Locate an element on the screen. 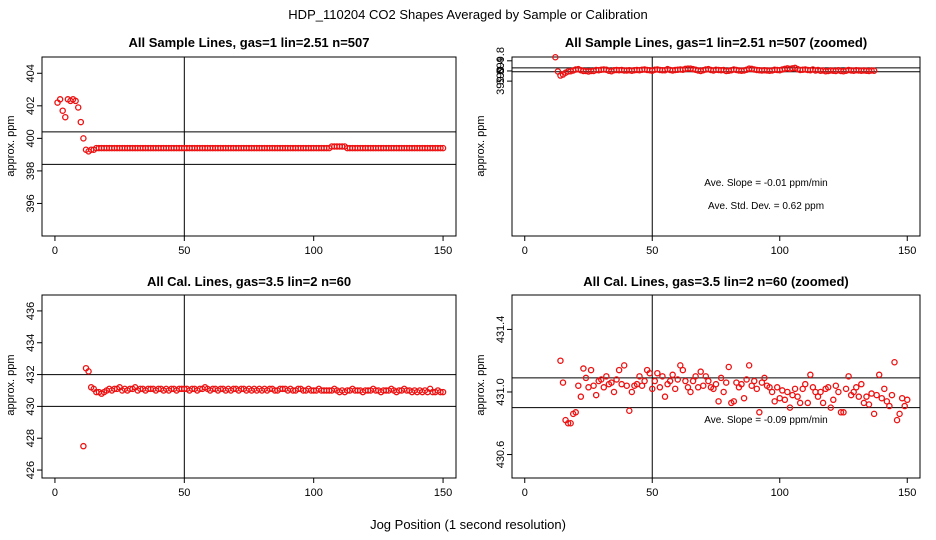 The image size is (936, 540). y-tick-label: 436 is located at coordinates (31, 311).